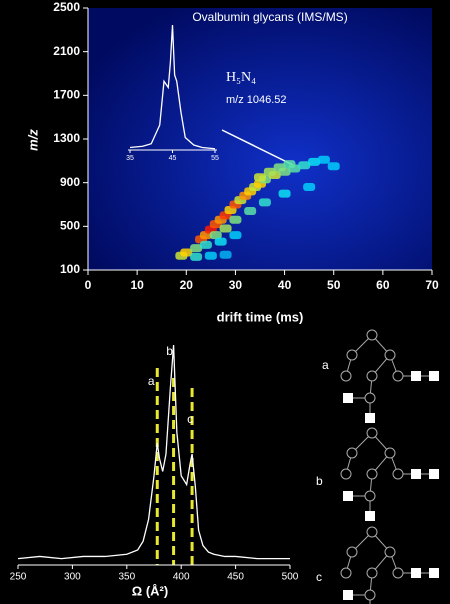 The image size is (450, 604). Describe the element at coordinates (70, 226) in the screenshot. I see `y-tick-label: 500` at that location.